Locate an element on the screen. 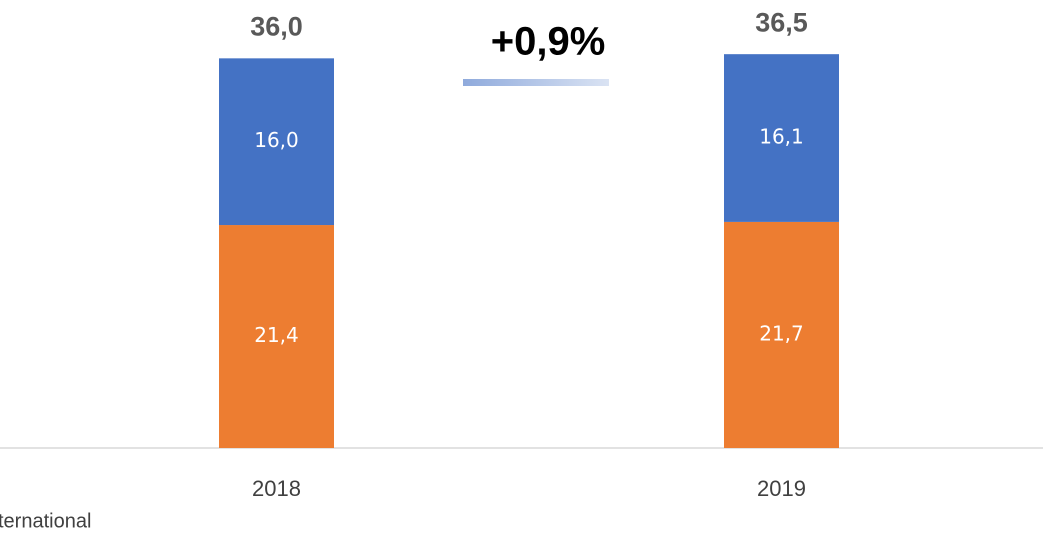  total-label: 36,0 is located at coordinates (276, 26).